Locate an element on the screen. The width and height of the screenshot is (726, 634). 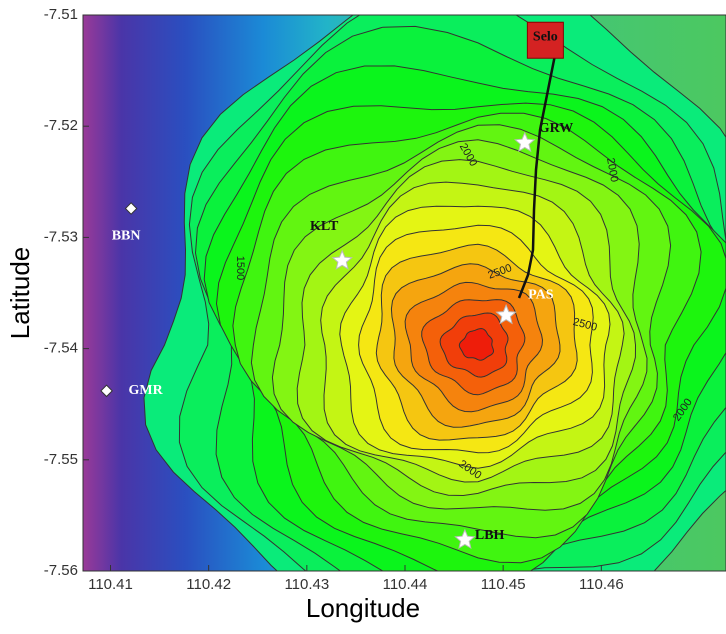
x-tick-label: 110.45 is located at coordinates (503, 584).